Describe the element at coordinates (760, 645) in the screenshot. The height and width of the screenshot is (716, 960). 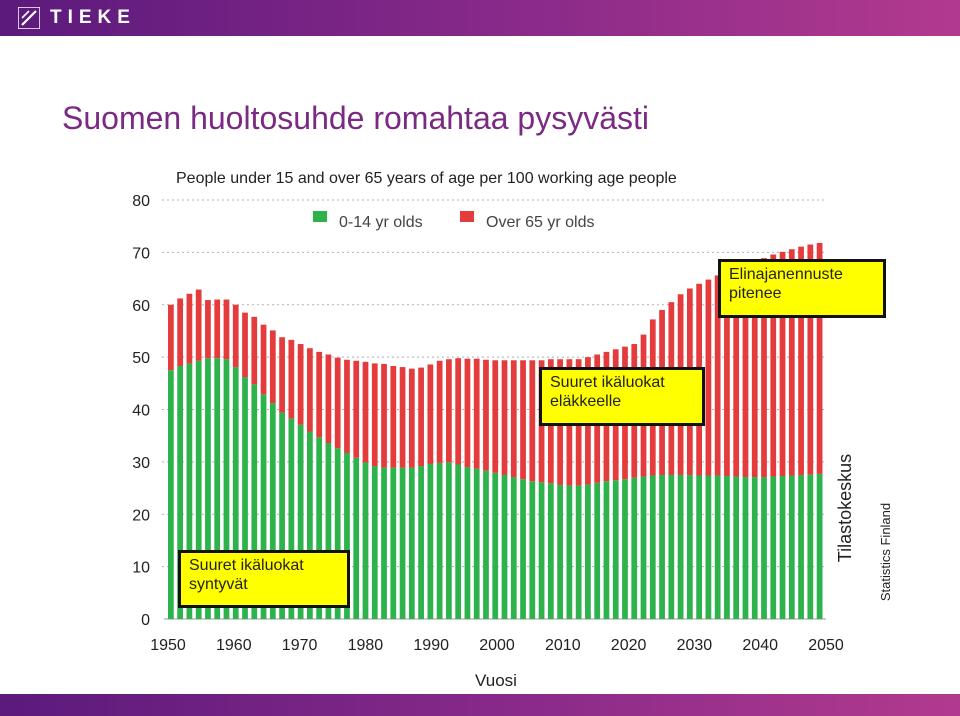
I see `x-tick-label: 2040` at that location.